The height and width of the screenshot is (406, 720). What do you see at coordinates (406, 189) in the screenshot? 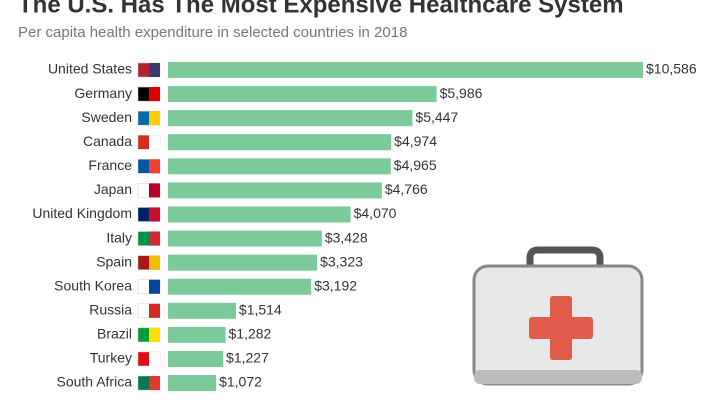
I see `value-label: $4,766` at bounding box center [406, 189].